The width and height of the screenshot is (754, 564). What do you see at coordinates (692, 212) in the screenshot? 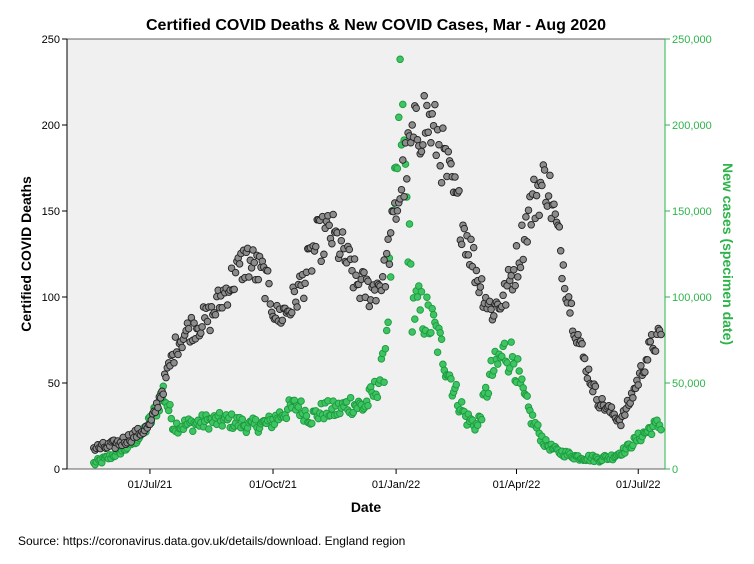
I see `right-tick-label: 150,000` at bounding box center [692, 212].